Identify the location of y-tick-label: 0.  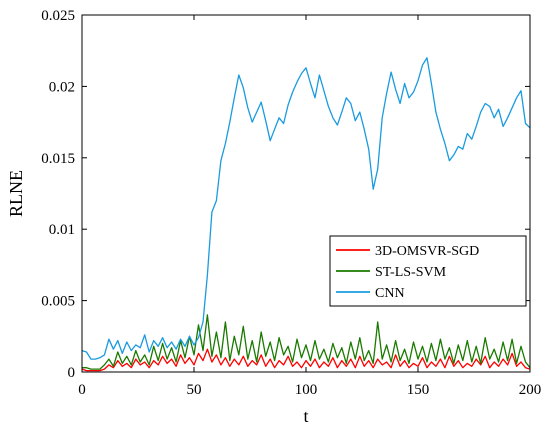
(72, 373).